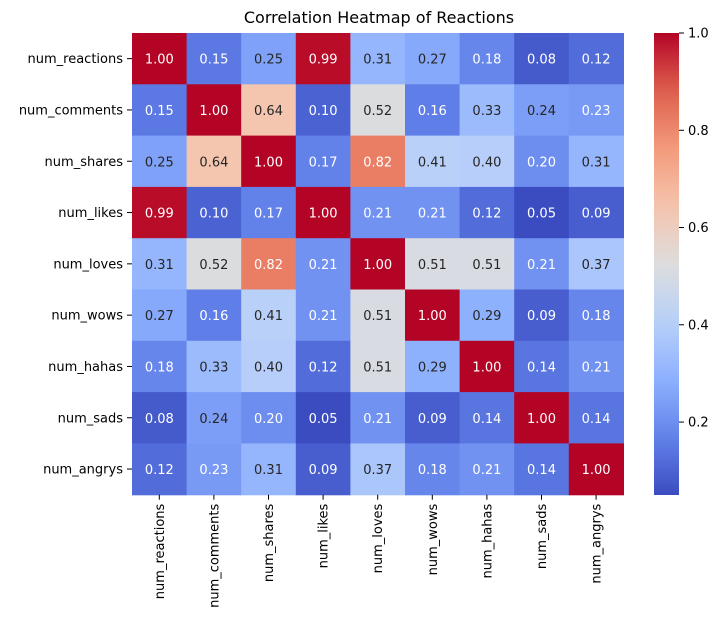 The width and height of the screenshot is (722, 625). What do you see at coordinates (542, 536) in the screenshot?
I see `x-tick-label: num_sads` at bounding box center [542, 536].